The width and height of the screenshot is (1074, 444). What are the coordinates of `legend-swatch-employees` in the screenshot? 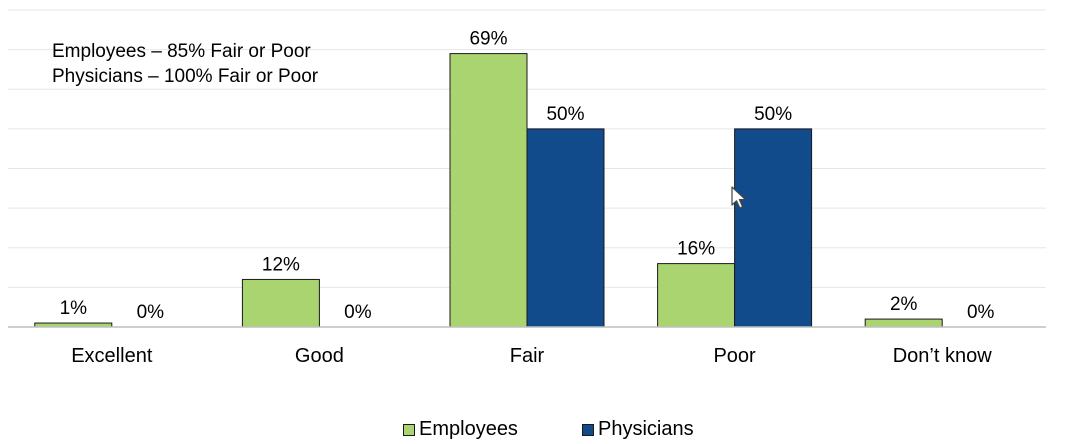 It's located at (409, 429).